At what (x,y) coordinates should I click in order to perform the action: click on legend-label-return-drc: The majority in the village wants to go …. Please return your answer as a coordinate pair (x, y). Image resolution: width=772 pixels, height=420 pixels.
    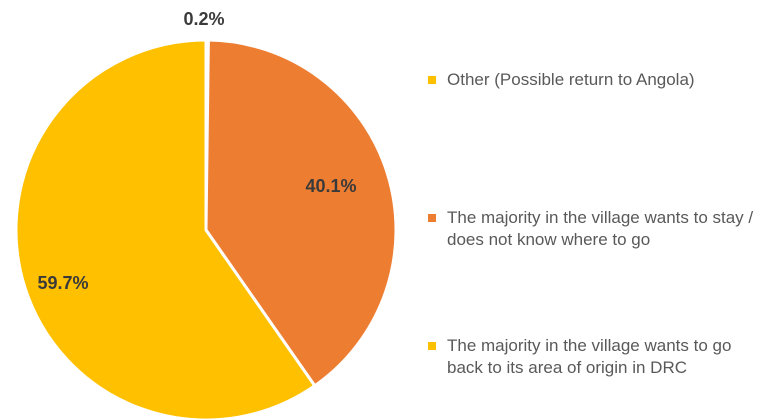
    Looking at the image, I should click on (589, 356).